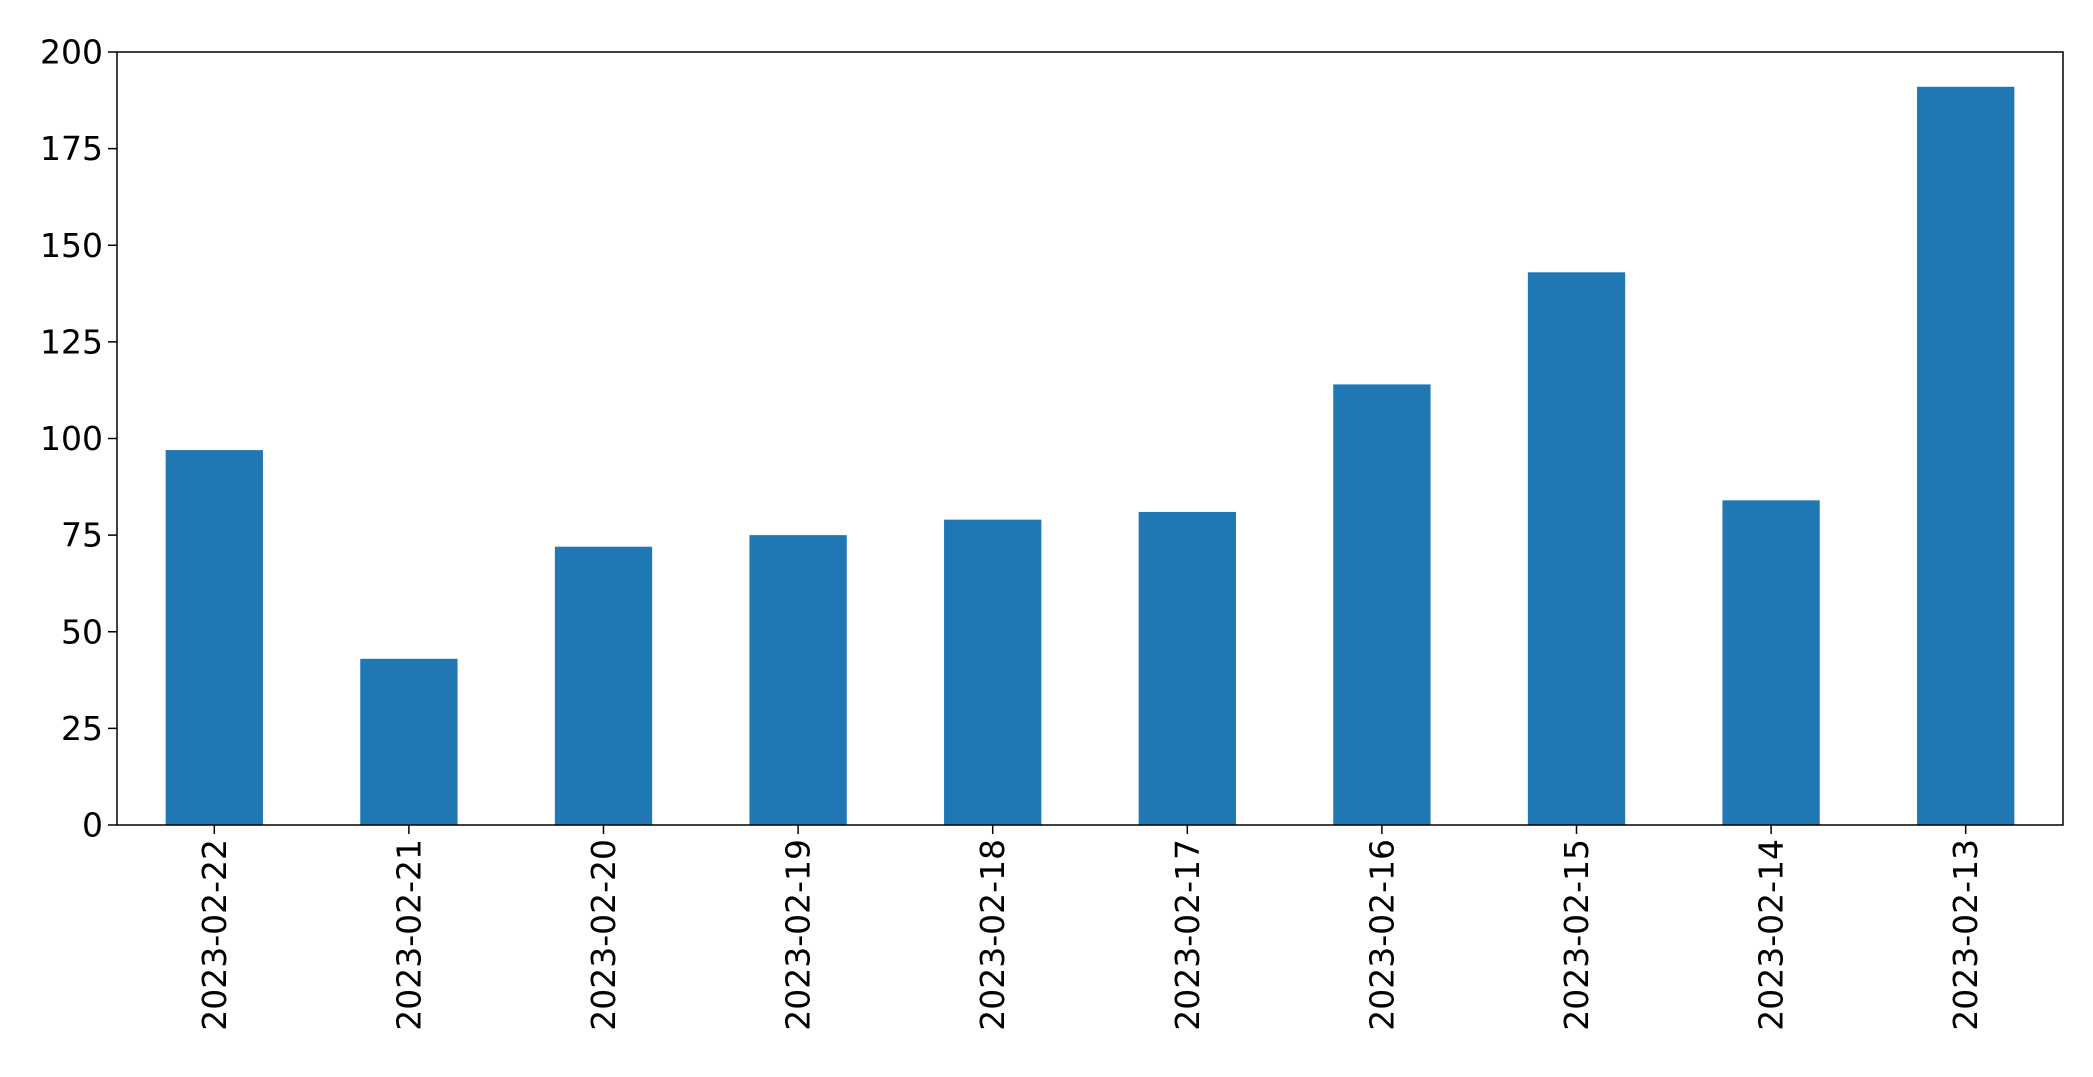  What do you see at coordinates (71, 148) in the screenshot?
I see `y-tick-label: 175` at bounding box center [71, 148].